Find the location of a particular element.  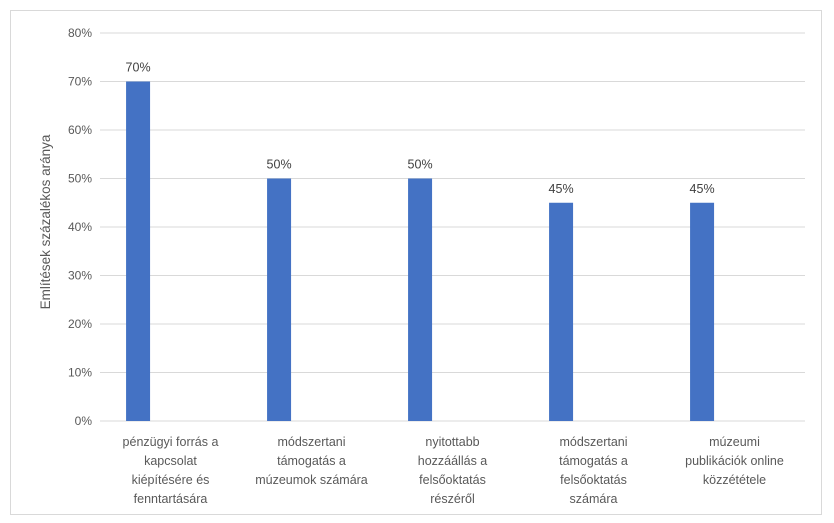

x-category-label: kiépítésére és is located at coordinates (171, 480).